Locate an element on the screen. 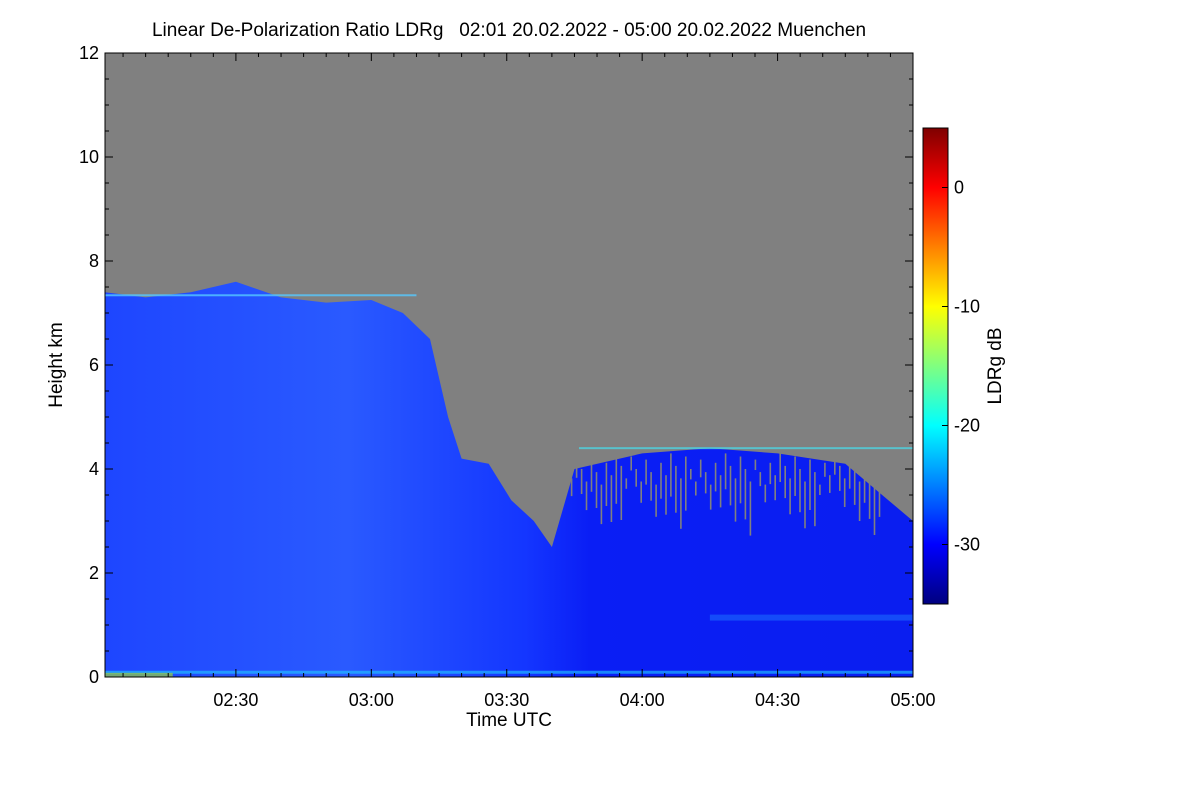 The height and width of the screenshot is (800, 1200). x-tick-label: 03:00 is located at coordinates (371, 700).